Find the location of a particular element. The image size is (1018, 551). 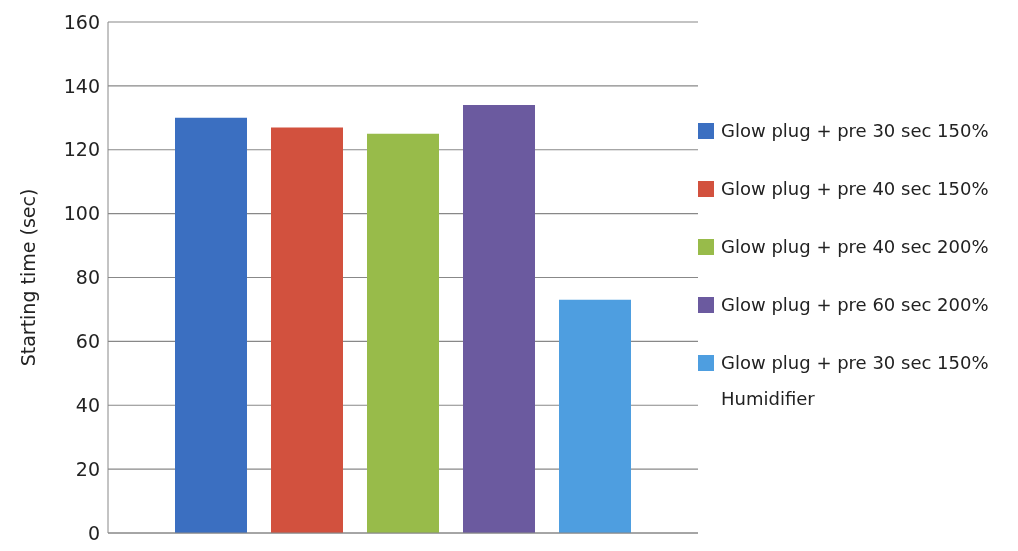

legend-label: Glow plug + pre 40 sec 150% is located at coordinates (855, 188).